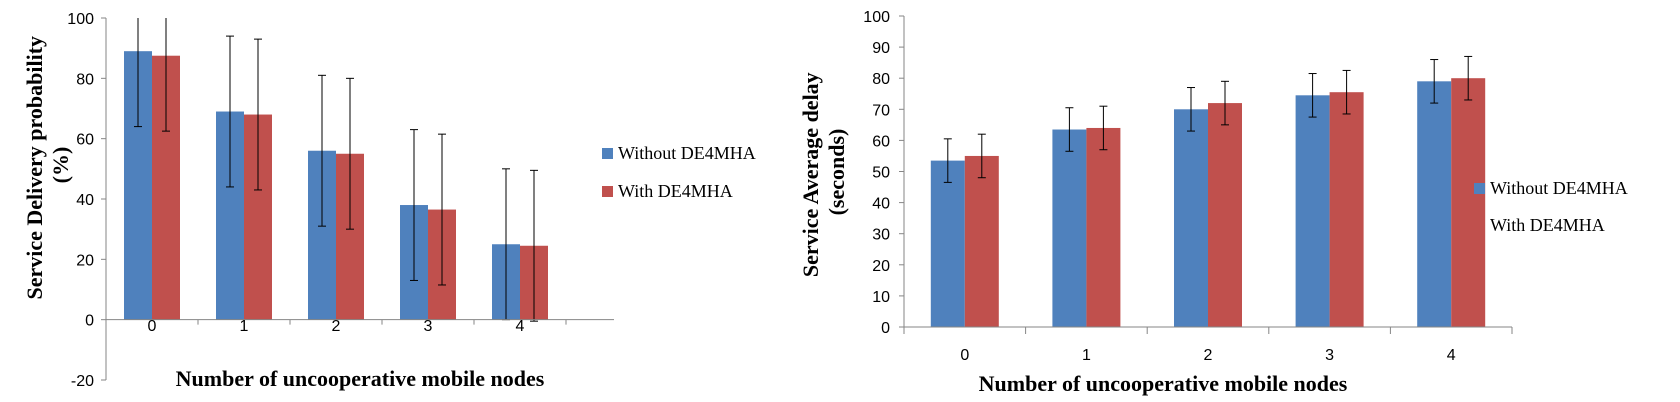 The image size is (1680, 402). What do you see at coordinates (687, 153) in the screenshot?
I see `chart1-legend-label-0: Without DE4MHA` at bounding box center [687, 153].